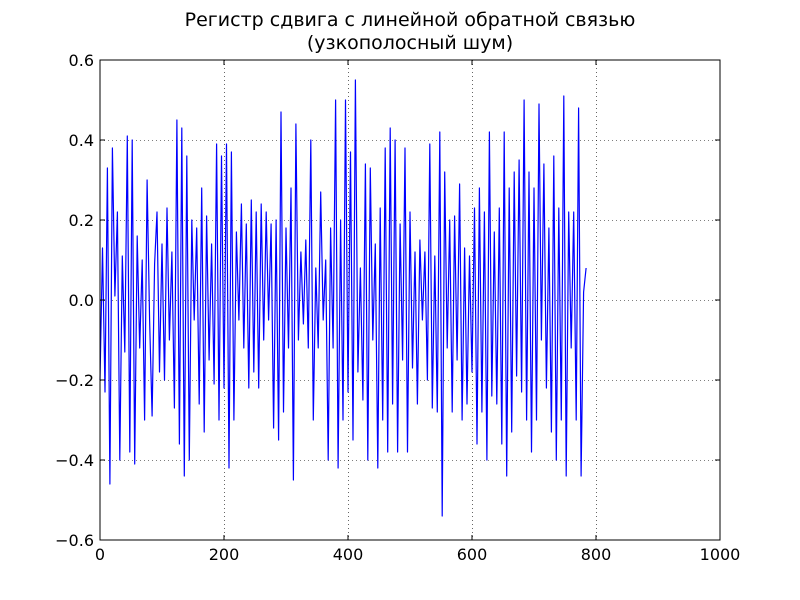 The image size is (800, 600). What do you see at coordinates (596, 554) in the screenshot?
I see `x-tick-label: 800` at bounding box center [596, 554].